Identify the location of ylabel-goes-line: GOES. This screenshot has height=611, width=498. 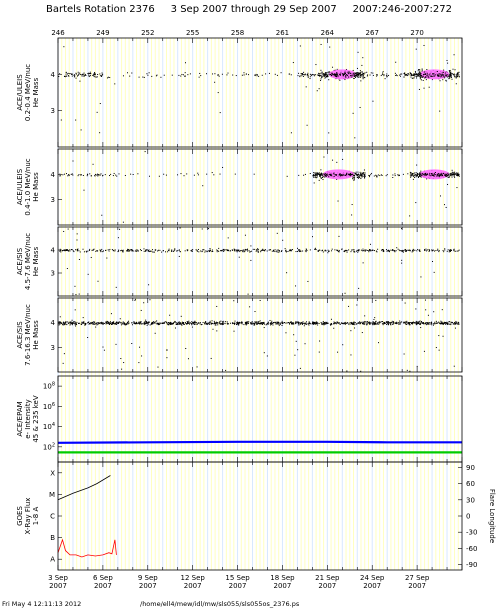
(20, 516).